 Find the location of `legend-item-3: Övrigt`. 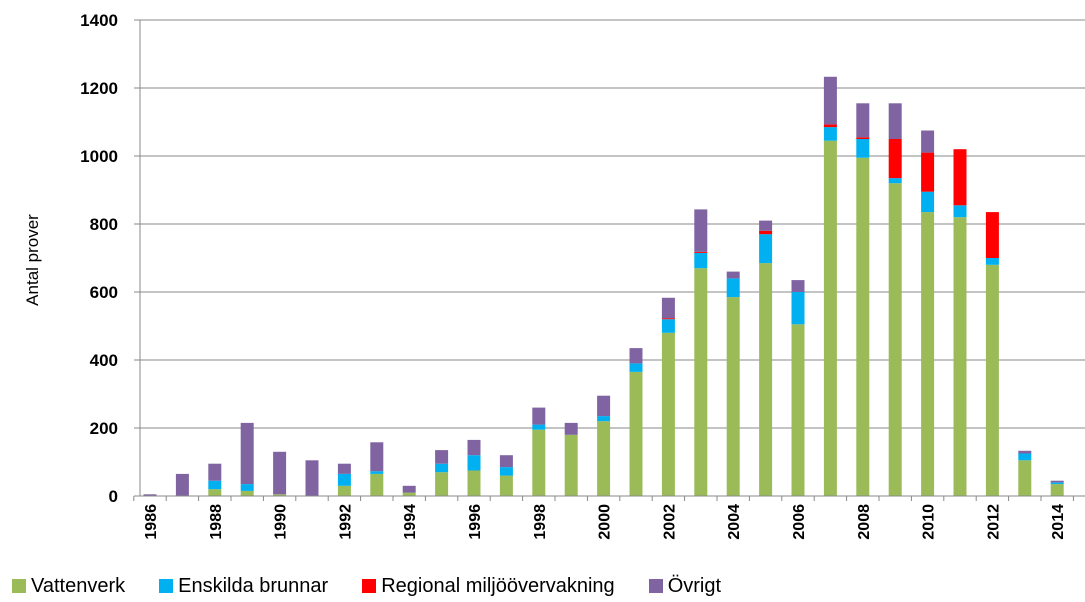

legend-item-3: Övrigt is located at coordinates (685, 586).